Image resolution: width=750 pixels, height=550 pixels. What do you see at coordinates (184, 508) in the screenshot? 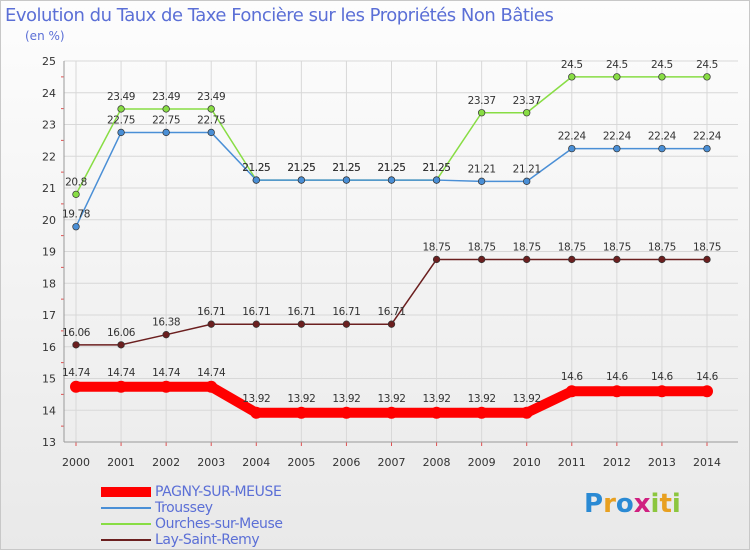
I see `legend-label: Troussey` at bounding box center [184, 508].